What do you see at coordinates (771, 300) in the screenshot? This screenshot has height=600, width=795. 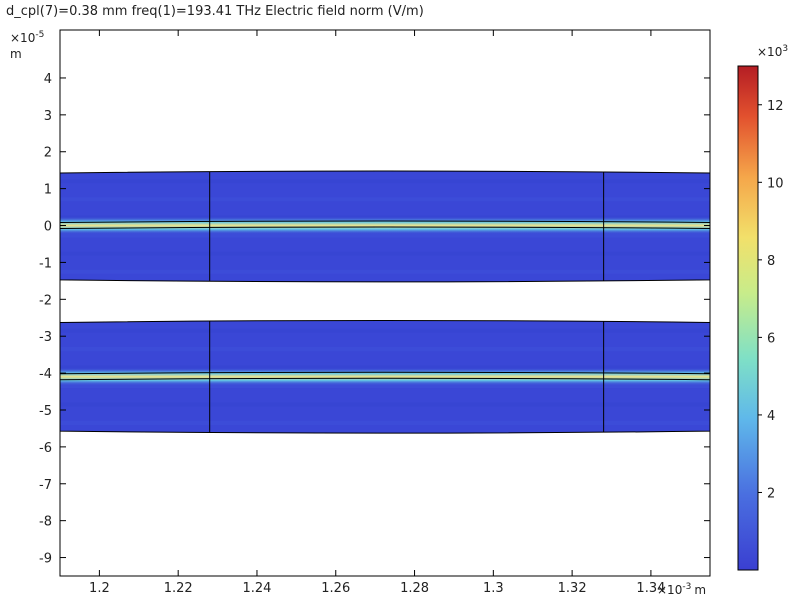 I see `colorbar-ticks: 2 4 6 8 10 12` at bounding box center [771, 300].